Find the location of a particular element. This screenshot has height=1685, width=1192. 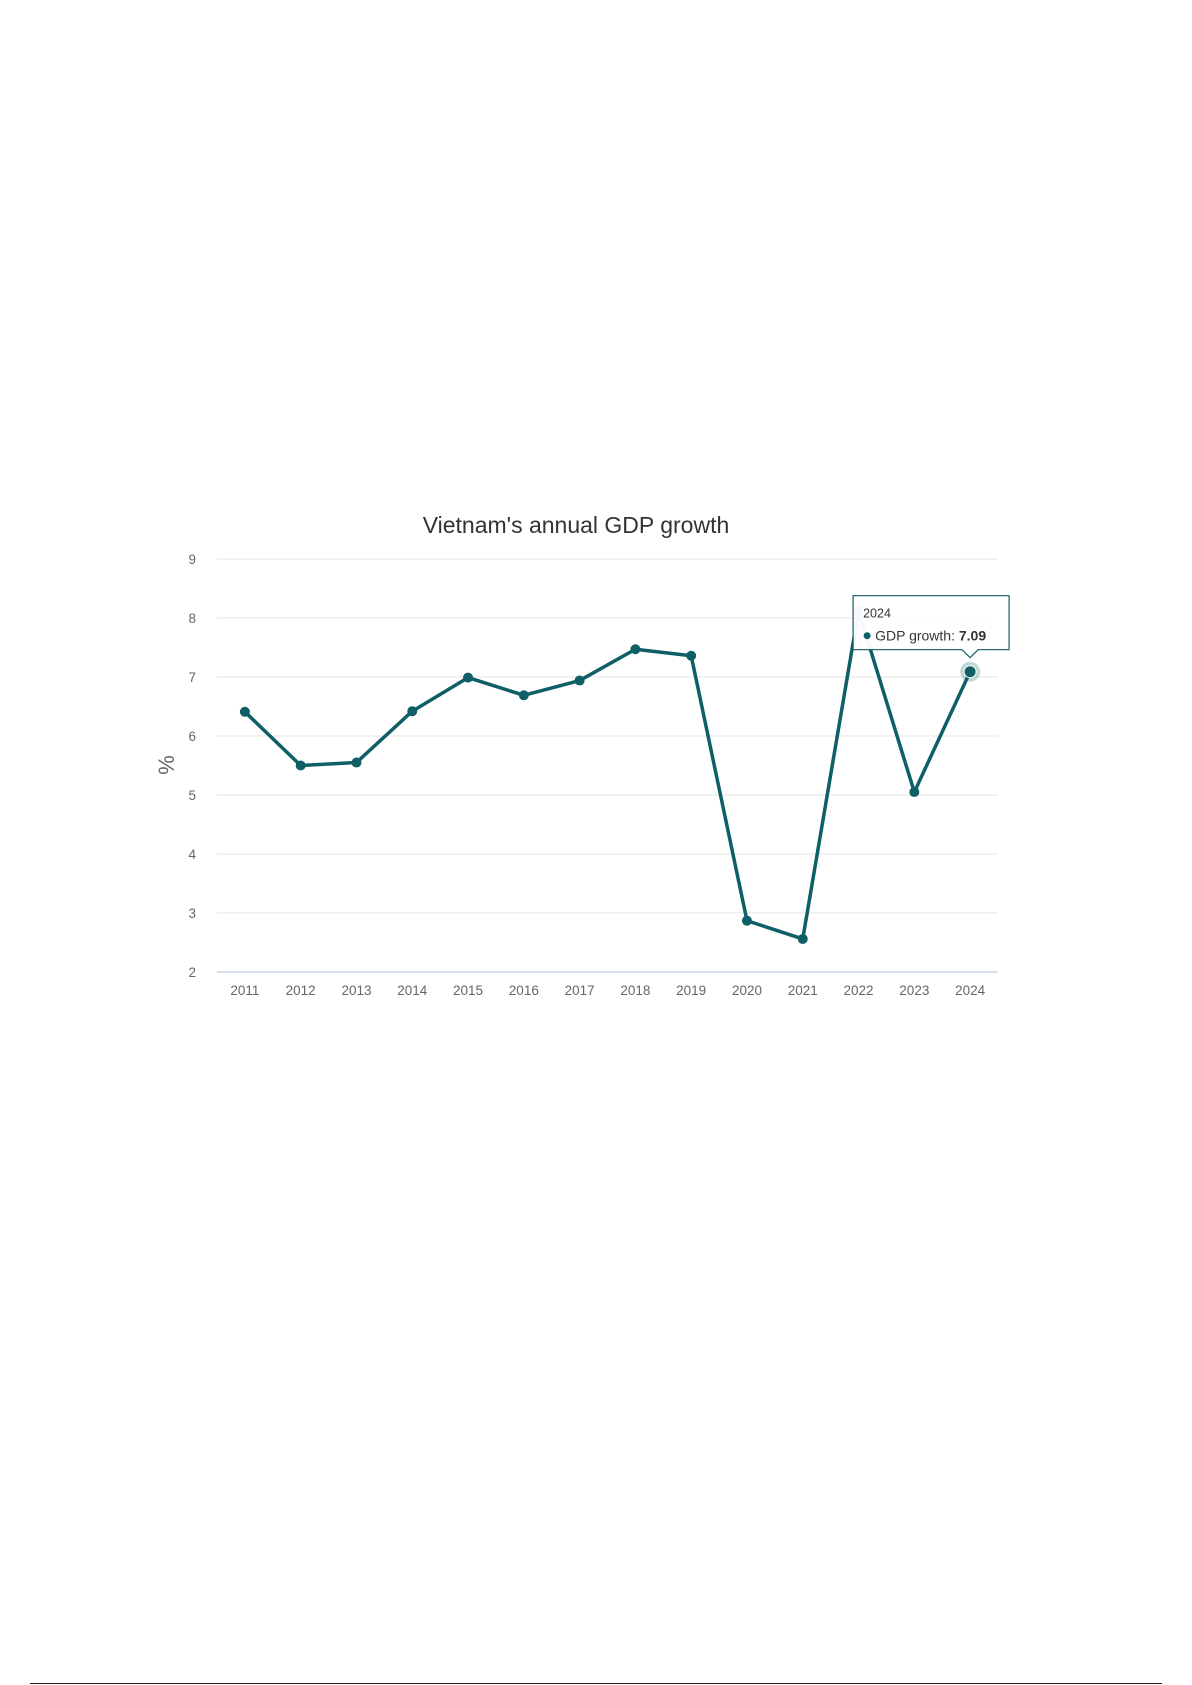

x-tick-label: 2018 is located at coordinates (635, 990).